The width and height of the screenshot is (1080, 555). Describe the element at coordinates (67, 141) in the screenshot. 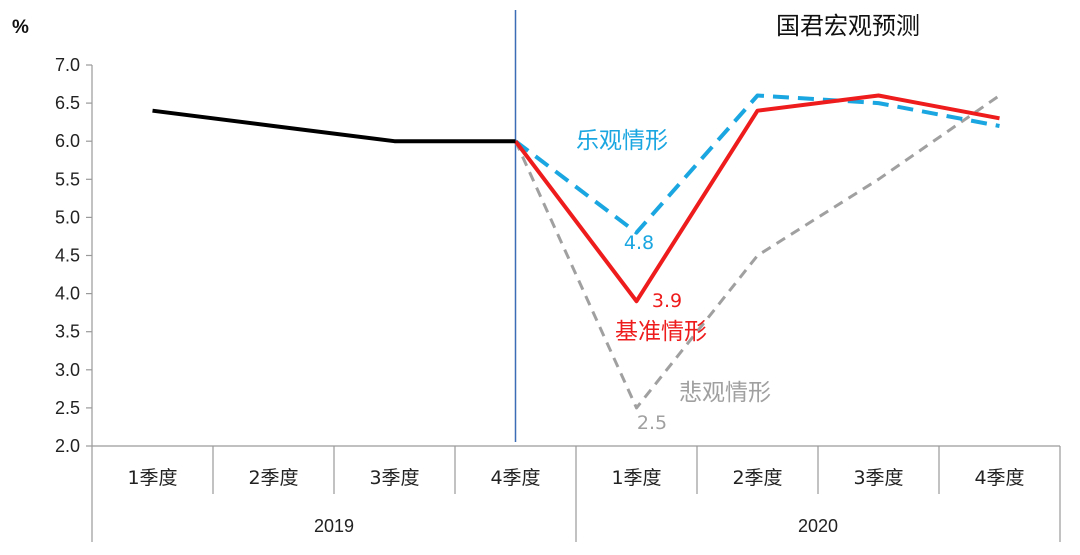

I see `y-tick-label: 6.0` at that location.